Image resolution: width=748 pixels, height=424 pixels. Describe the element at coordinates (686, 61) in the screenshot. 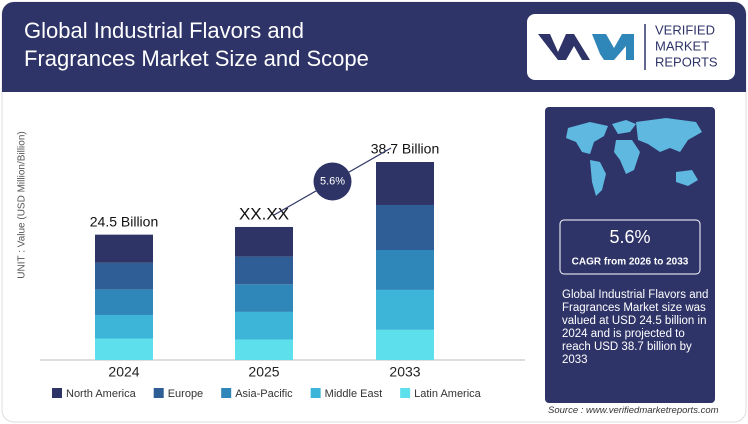

I see `logo-text: REPORTS` at that location.